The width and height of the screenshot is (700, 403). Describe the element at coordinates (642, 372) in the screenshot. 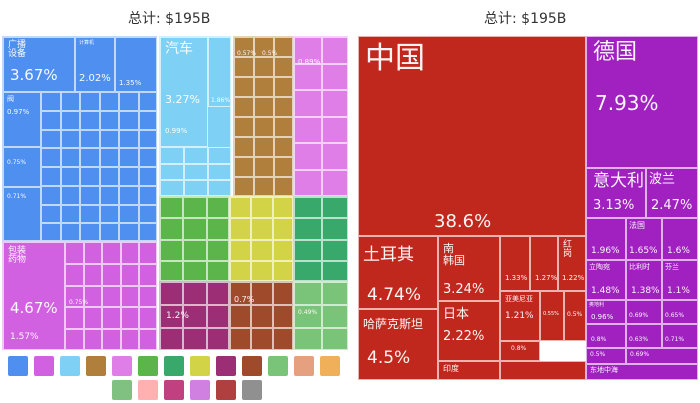

I see `country-tile-30: 东地中海` at that location.